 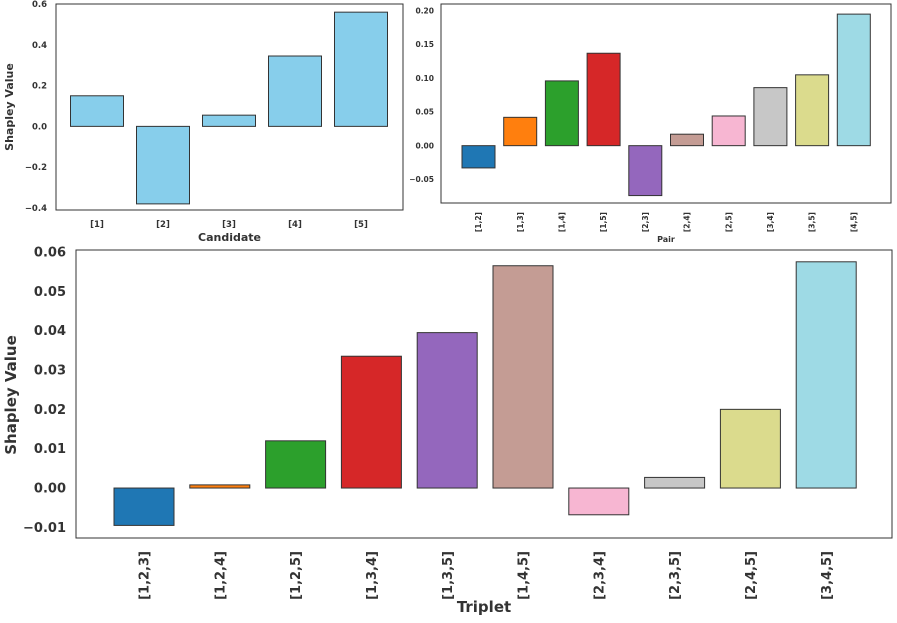 I want to click on candidate-x-tick-label: [4], so click(x=295, y=225).